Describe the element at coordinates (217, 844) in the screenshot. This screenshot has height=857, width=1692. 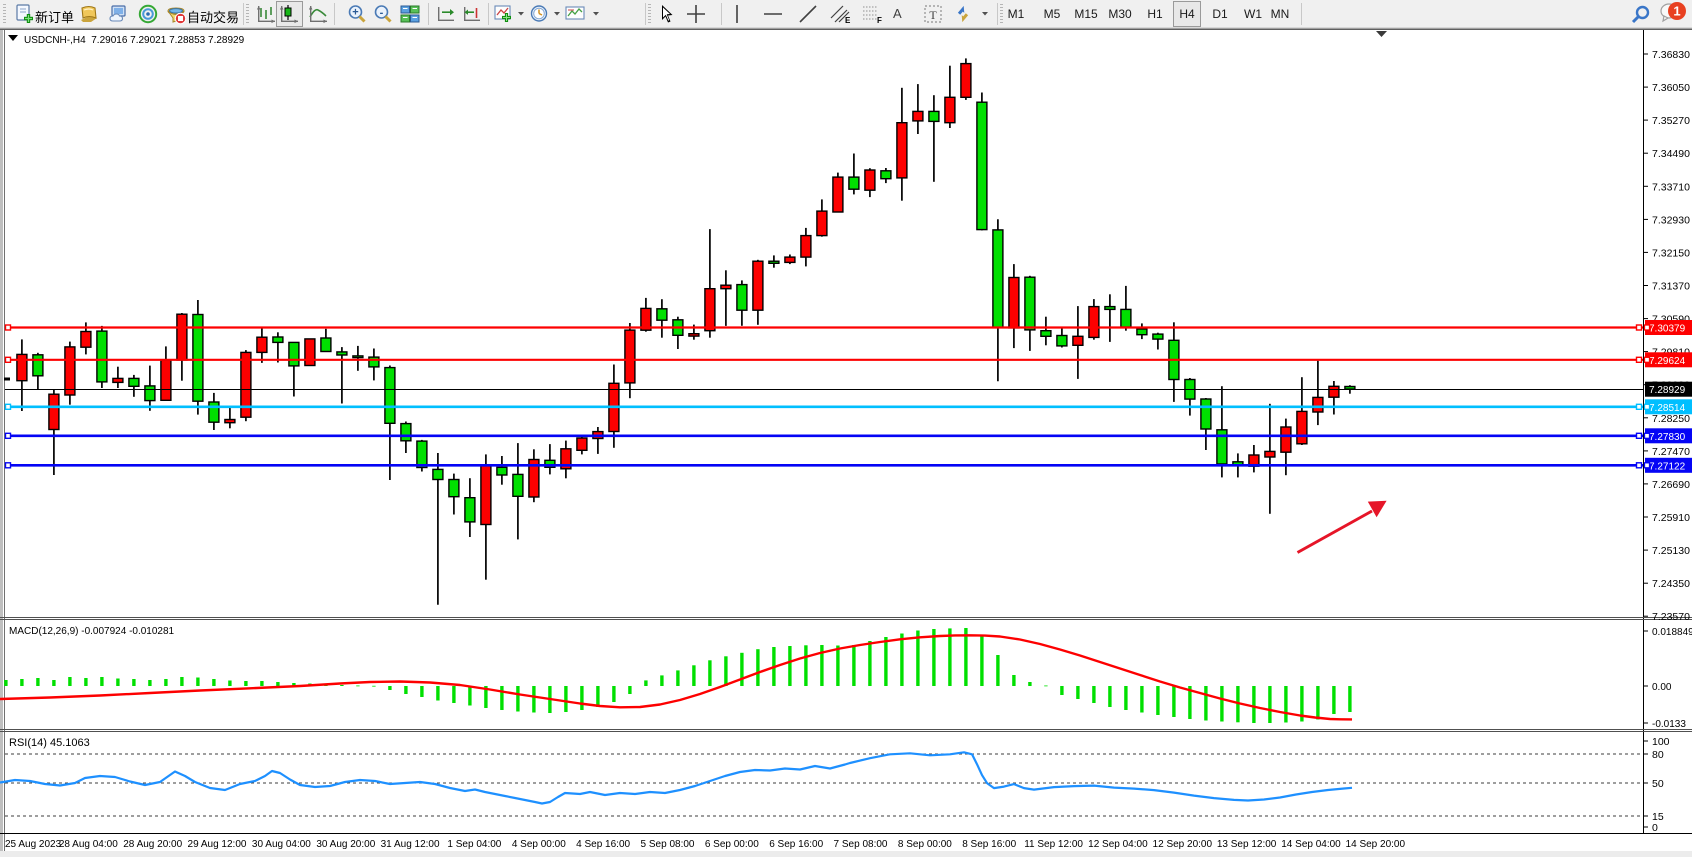
I see `svg-text: 29 Aug 12:00` at that location.